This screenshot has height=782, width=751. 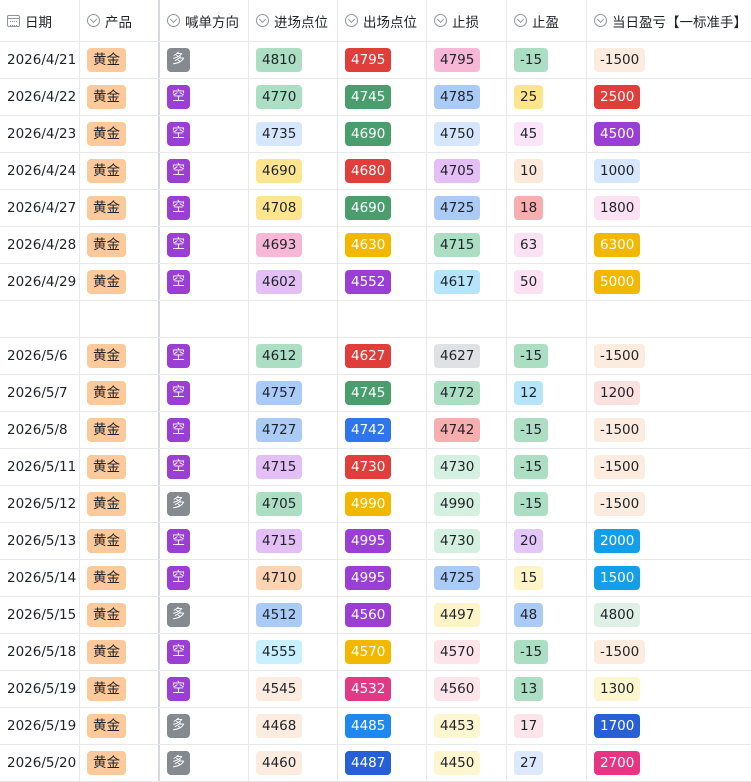 I want to click on table-row: 2026/5/7 黄金 空 4757 4745 4772 12 1200, so click(x=375, y=393).